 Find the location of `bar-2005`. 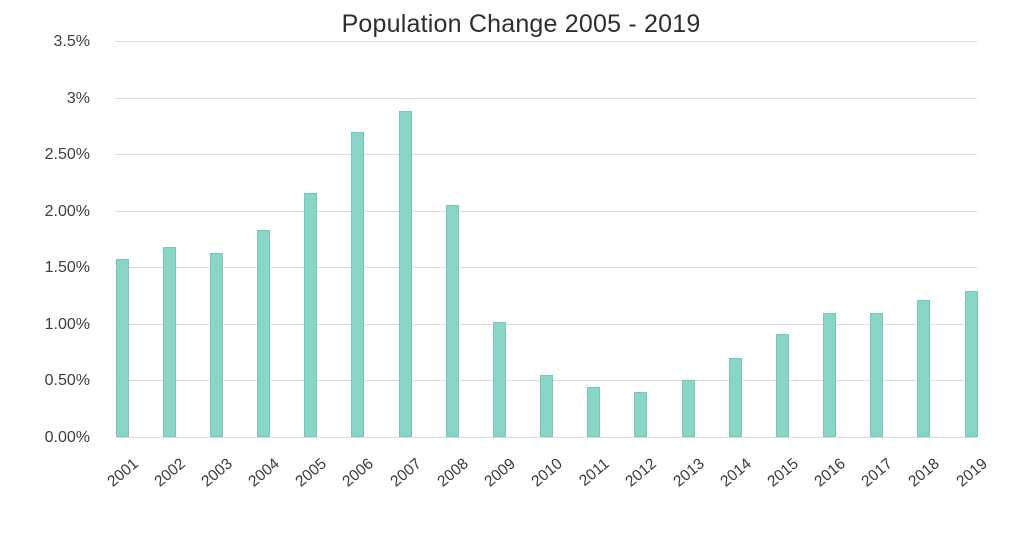

bar-2005 is located at coordinates (311, 314).